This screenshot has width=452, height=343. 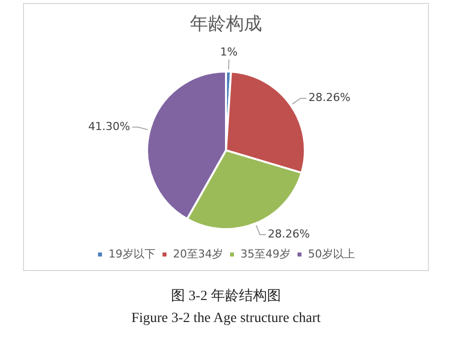 What do you see at coordinates (132, 253) in the screenshot?
I see `legend-label: 19岁以下` at bounding box center [132, 253].